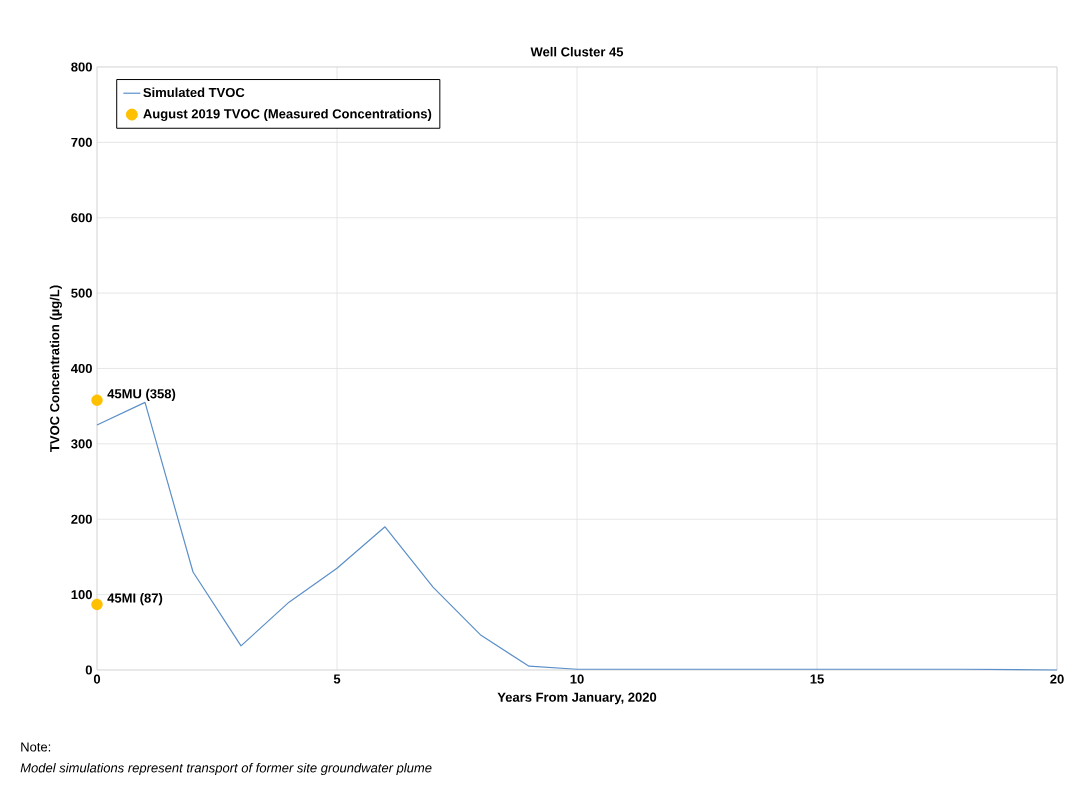 This screenshot has width=1076, height=787. I want to click on x-tick-label: 10, so click(577, 679).